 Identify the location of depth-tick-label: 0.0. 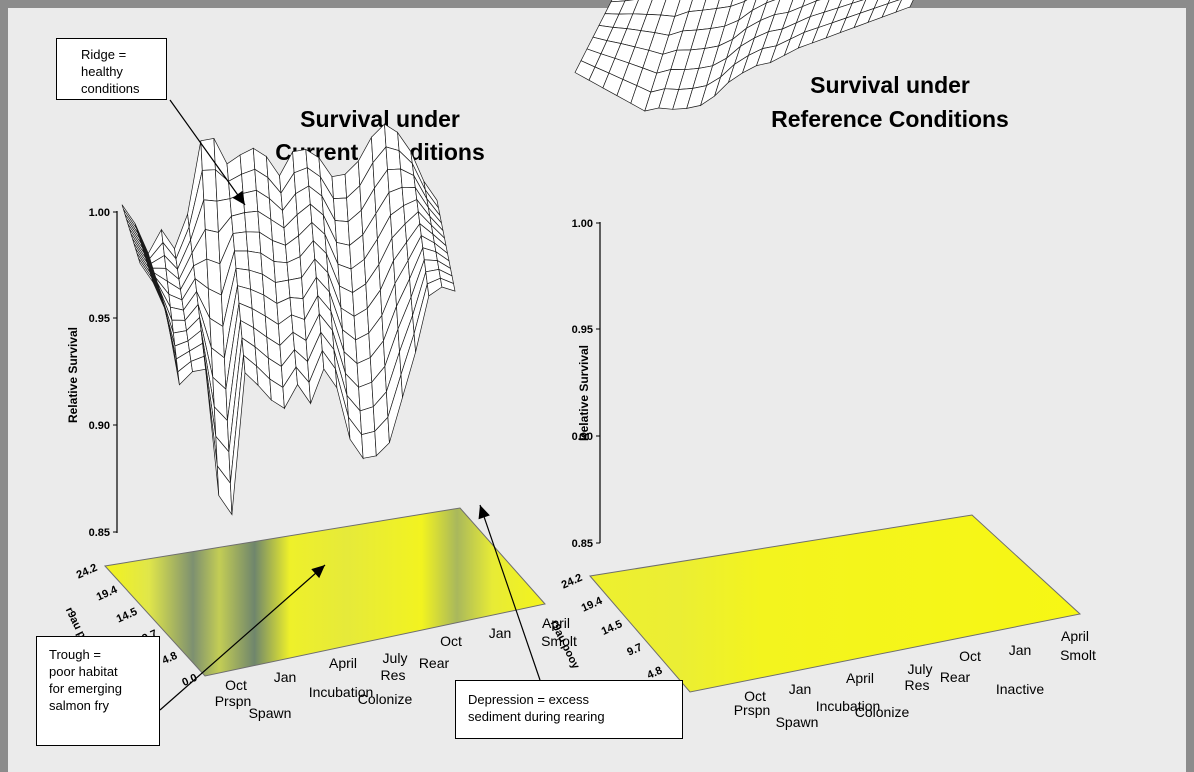
(189, 680).